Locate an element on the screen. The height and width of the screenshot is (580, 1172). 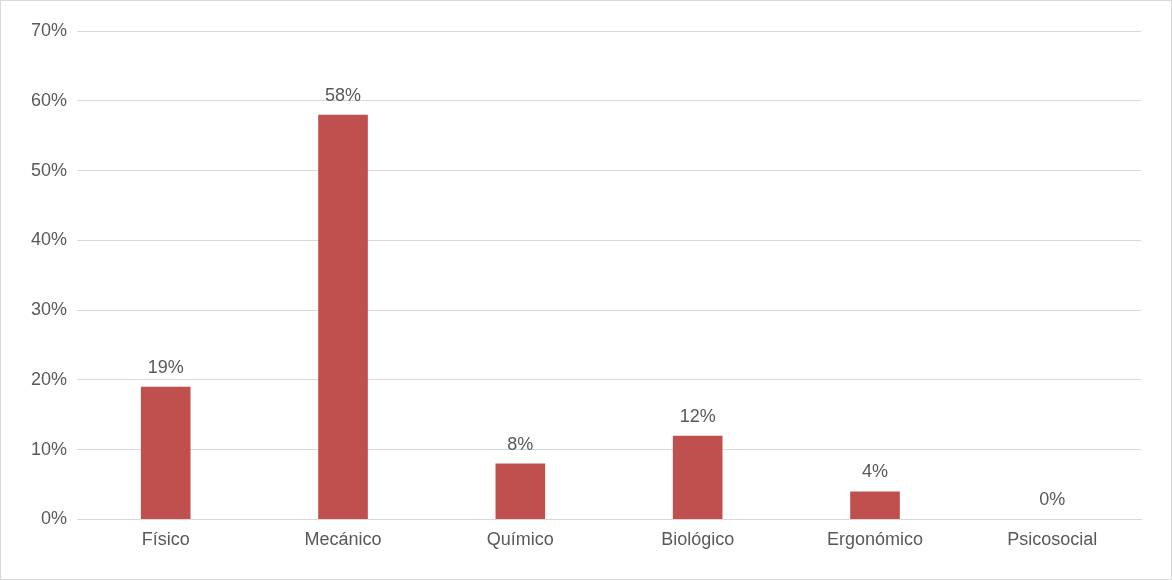
y-tick-label: 40% is located at coordinates (49, 239).